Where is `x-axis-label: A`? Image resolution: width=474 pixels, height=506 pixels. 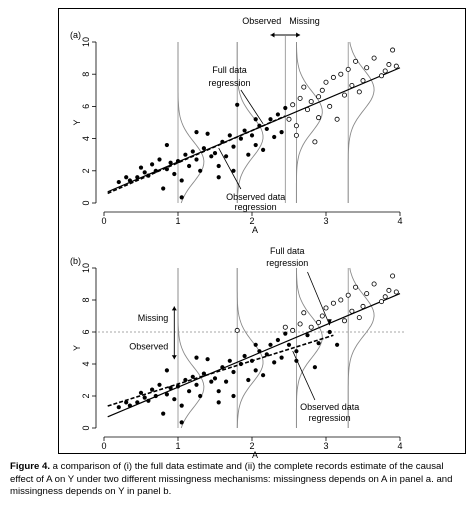 x-axis-label: A is located at coordinates (255, 455).